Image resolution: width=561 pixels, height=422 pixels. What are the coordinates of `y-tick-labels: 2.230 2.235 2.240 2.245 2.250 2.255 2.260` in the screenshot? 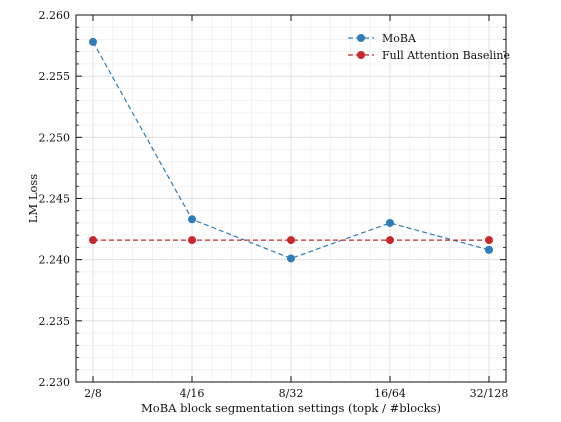 It's located at (55, 199).